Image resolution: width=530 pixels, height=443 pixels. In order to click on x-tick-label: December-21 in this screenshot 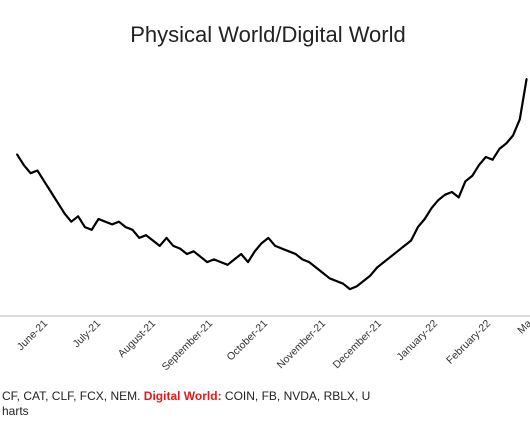, I will do `click(358, 345)`.